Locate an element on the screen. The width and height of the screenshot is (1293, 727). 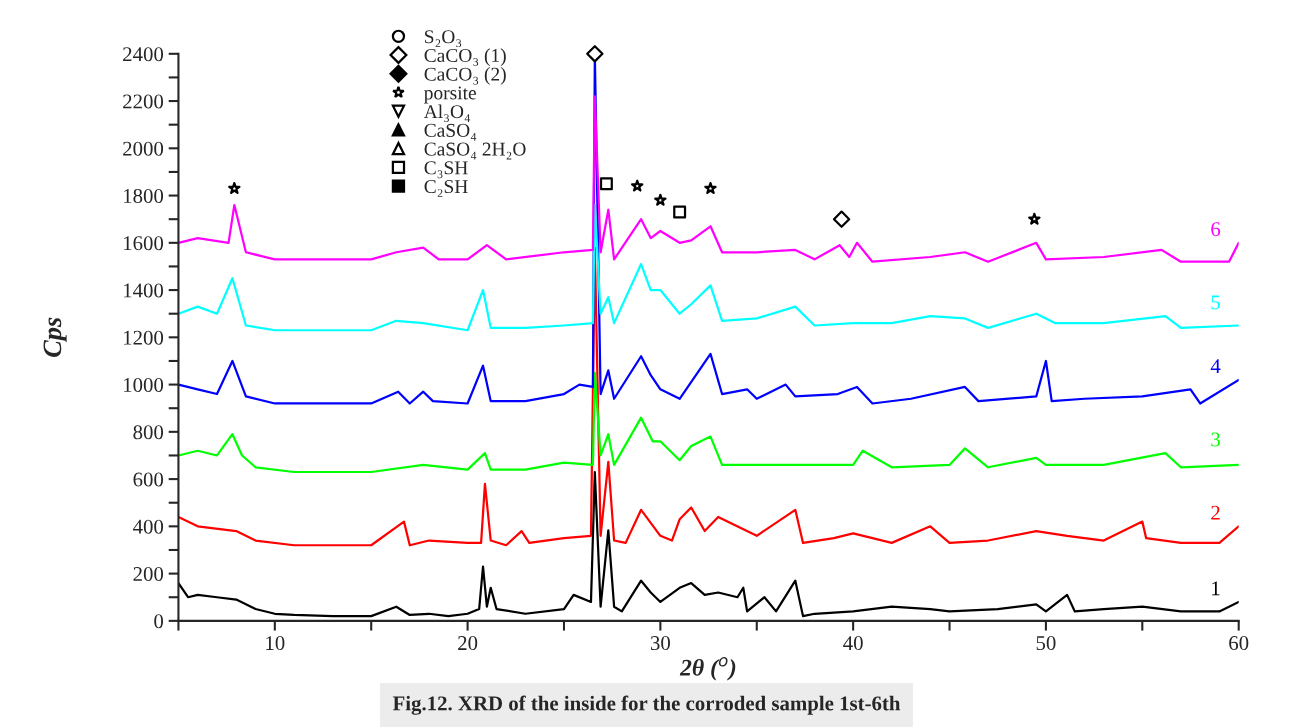
y-tick-label: 2200 is located at coordinates (143, 101).